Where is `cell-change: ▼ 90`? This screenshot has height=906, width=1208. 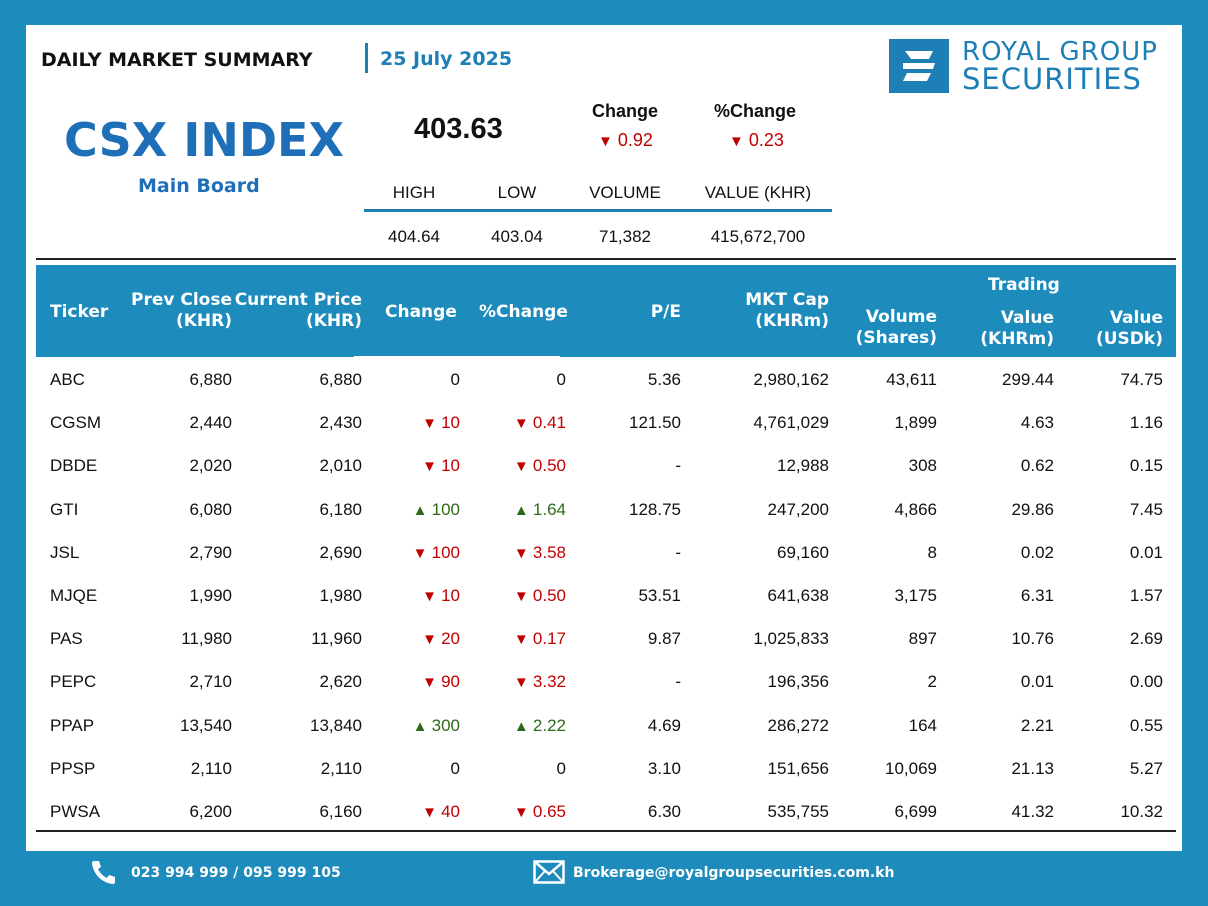 cell-change: ▼ 90 is located at coordinates (413, 682).